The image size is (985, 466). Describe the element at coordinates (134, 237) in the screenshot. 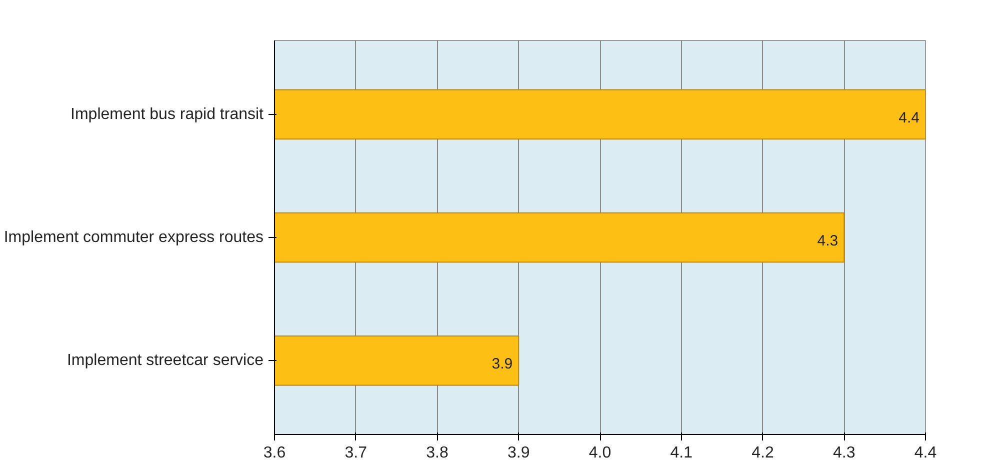

I see `y-tick-label: Implement commuter express routes` at that location.